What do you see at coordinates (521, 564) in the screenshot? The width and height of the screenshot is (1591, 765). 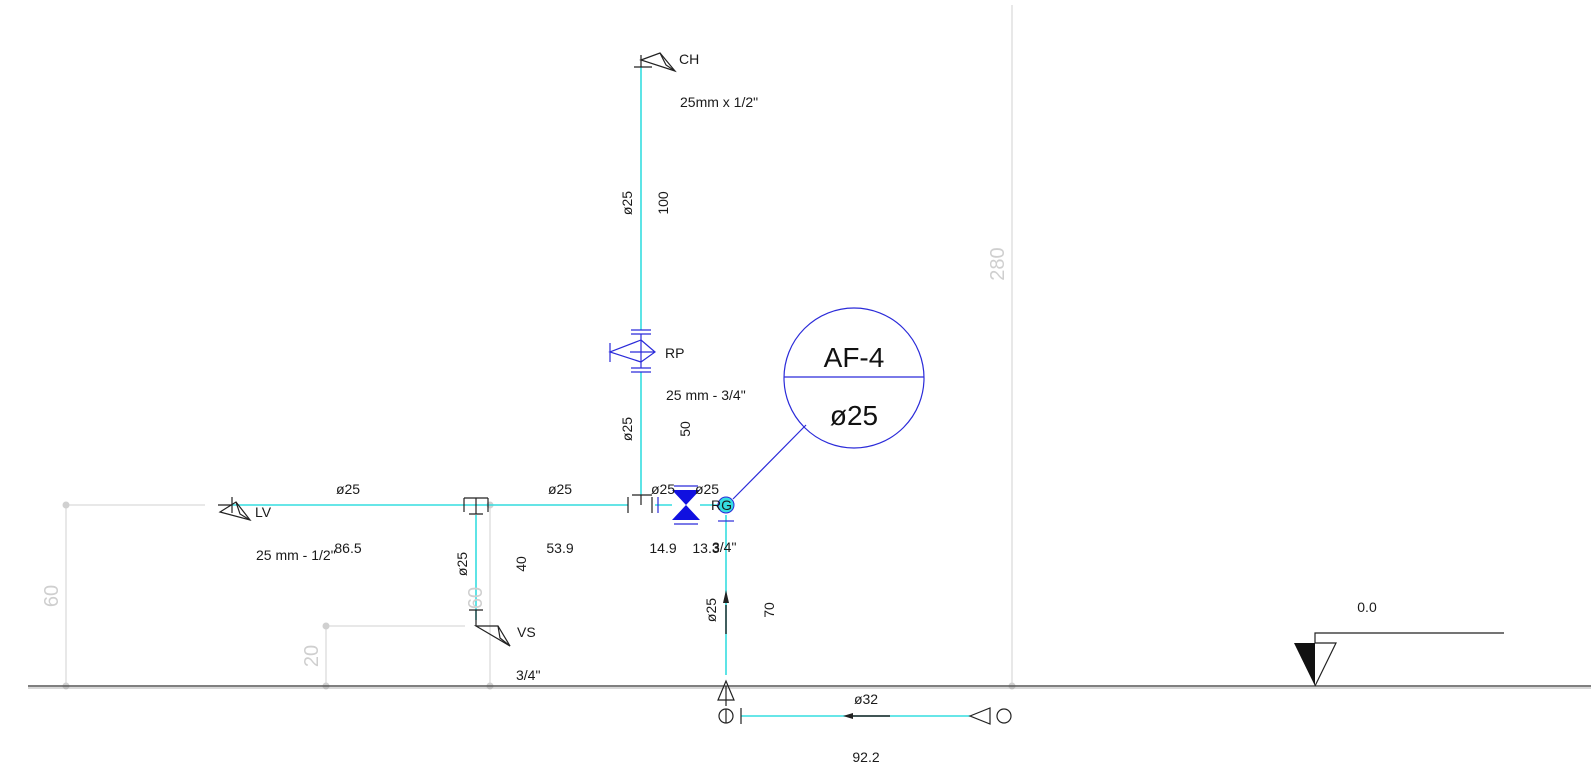 I see `pipe-vs-drop-len: 40` at bounding box center [521, 564].